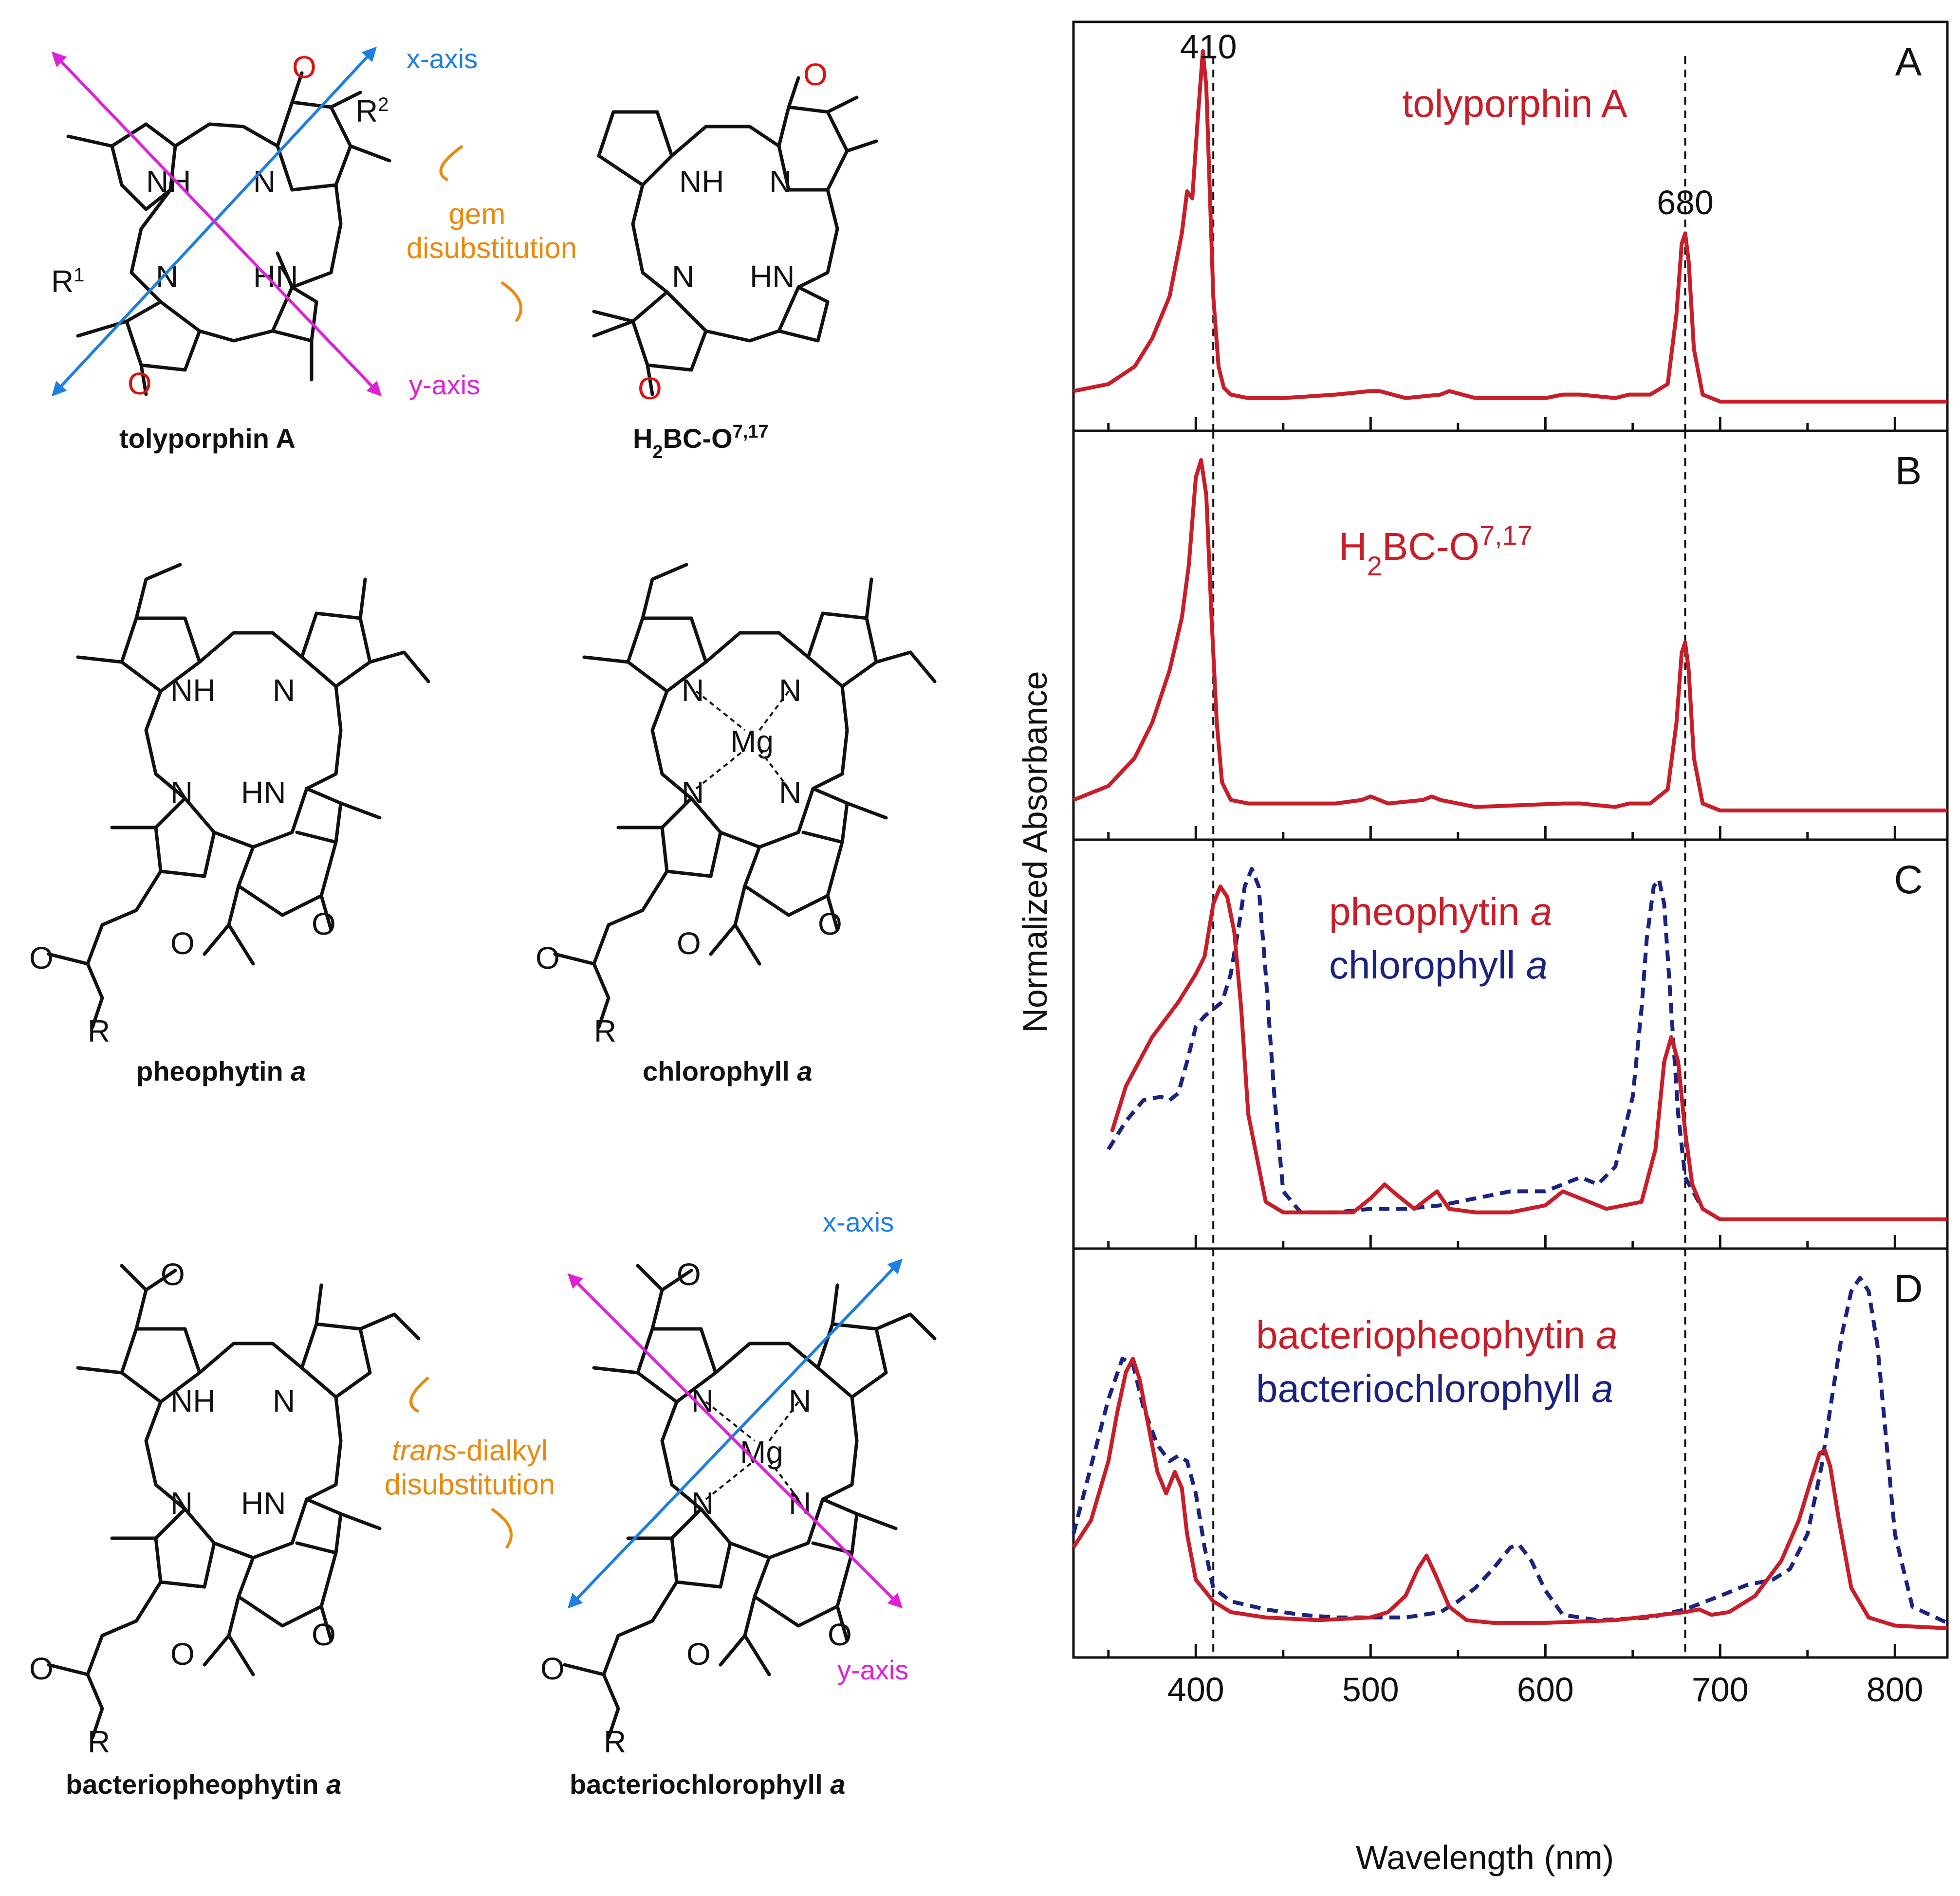 The image size is (1960, 1896). I want to click on series-bacteriopheophytin-a, so click(1510, 1493).